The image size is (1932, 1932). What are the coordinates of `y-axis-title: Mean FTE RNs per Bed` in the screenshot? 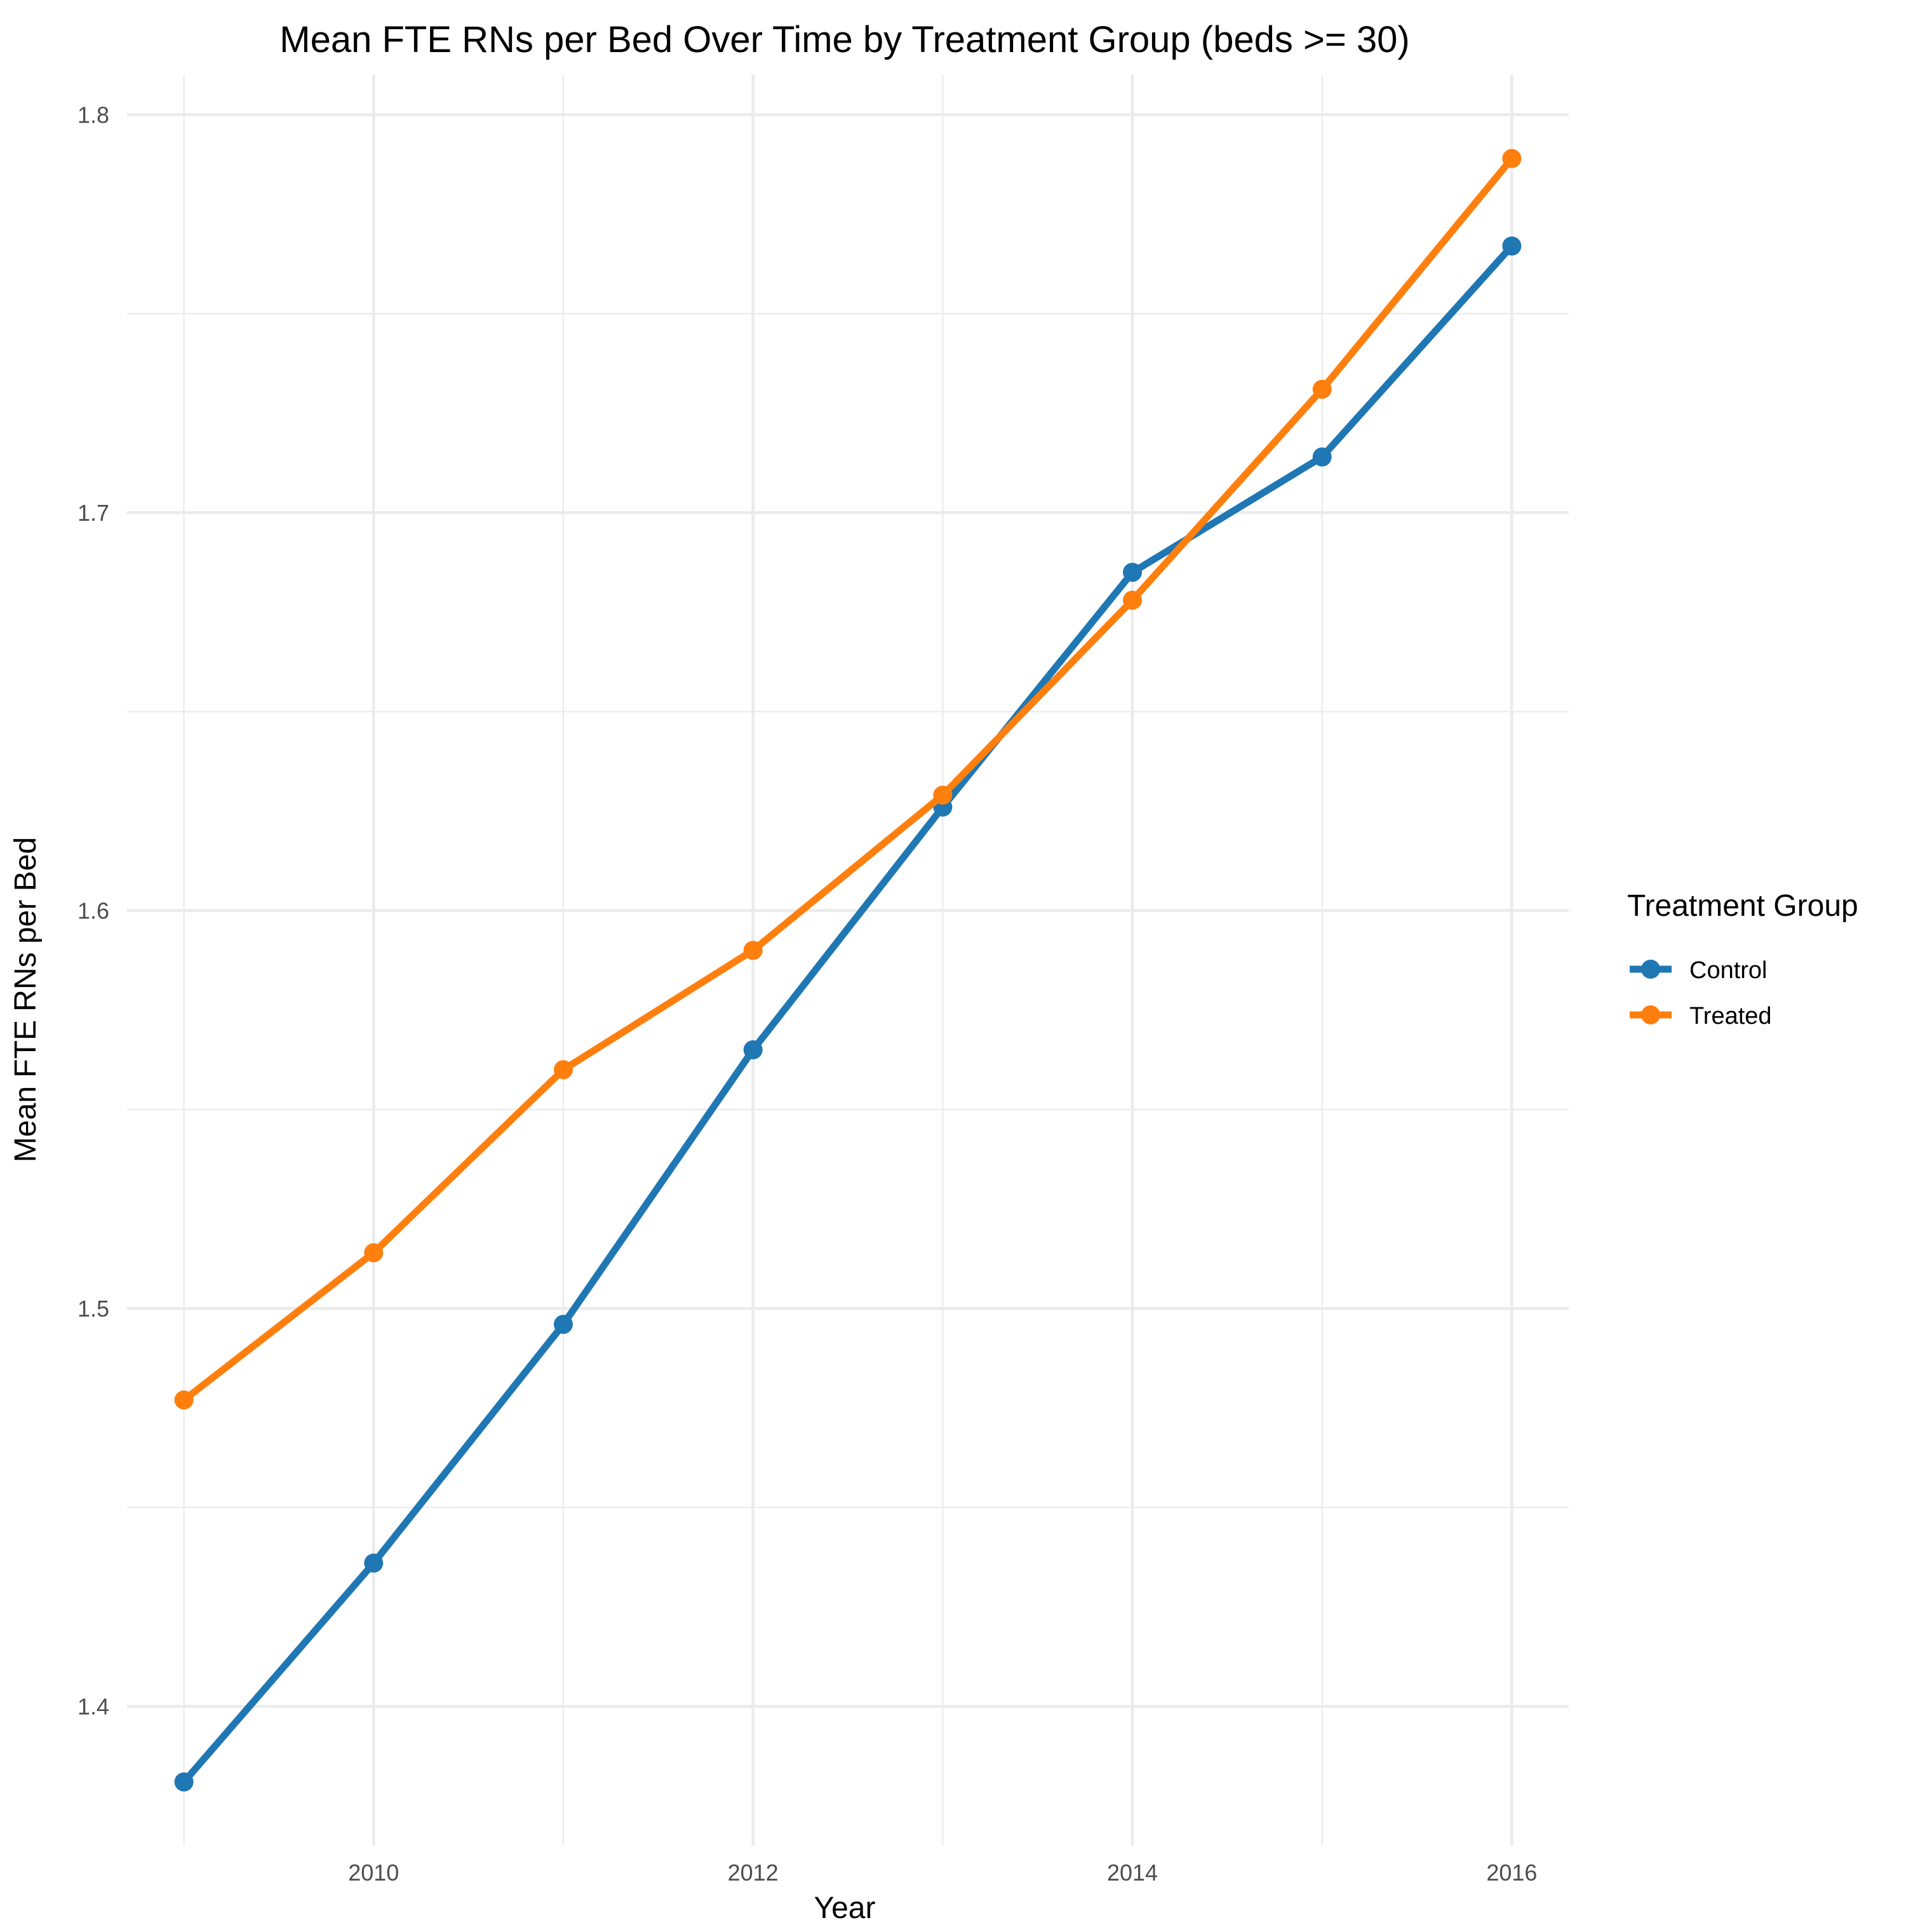 It's located at (26, 999).